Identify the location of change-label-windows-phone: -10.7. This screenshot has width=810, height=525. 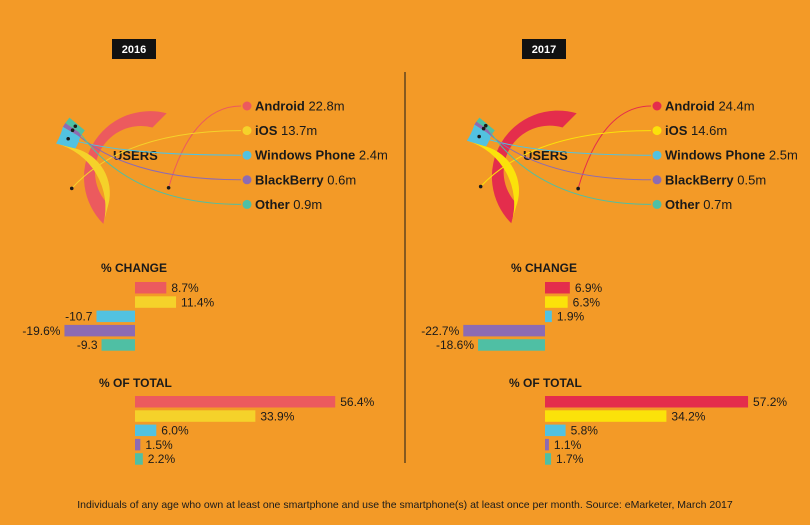
(79, 317).